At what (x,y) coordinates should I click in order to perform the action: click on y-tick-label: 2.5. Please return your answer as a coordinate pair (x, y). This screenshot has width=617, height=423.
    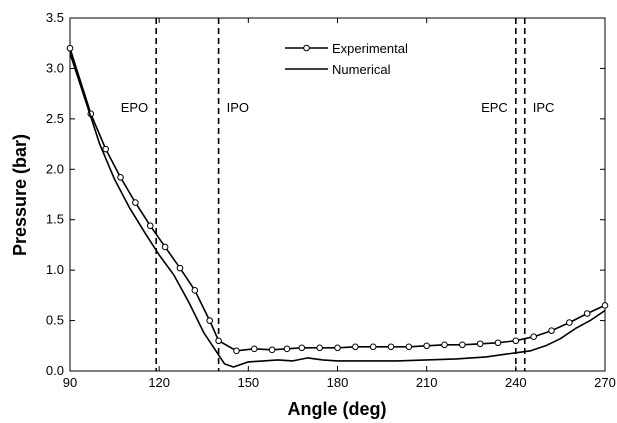
    Looking at the image, I should click on (55, 118).